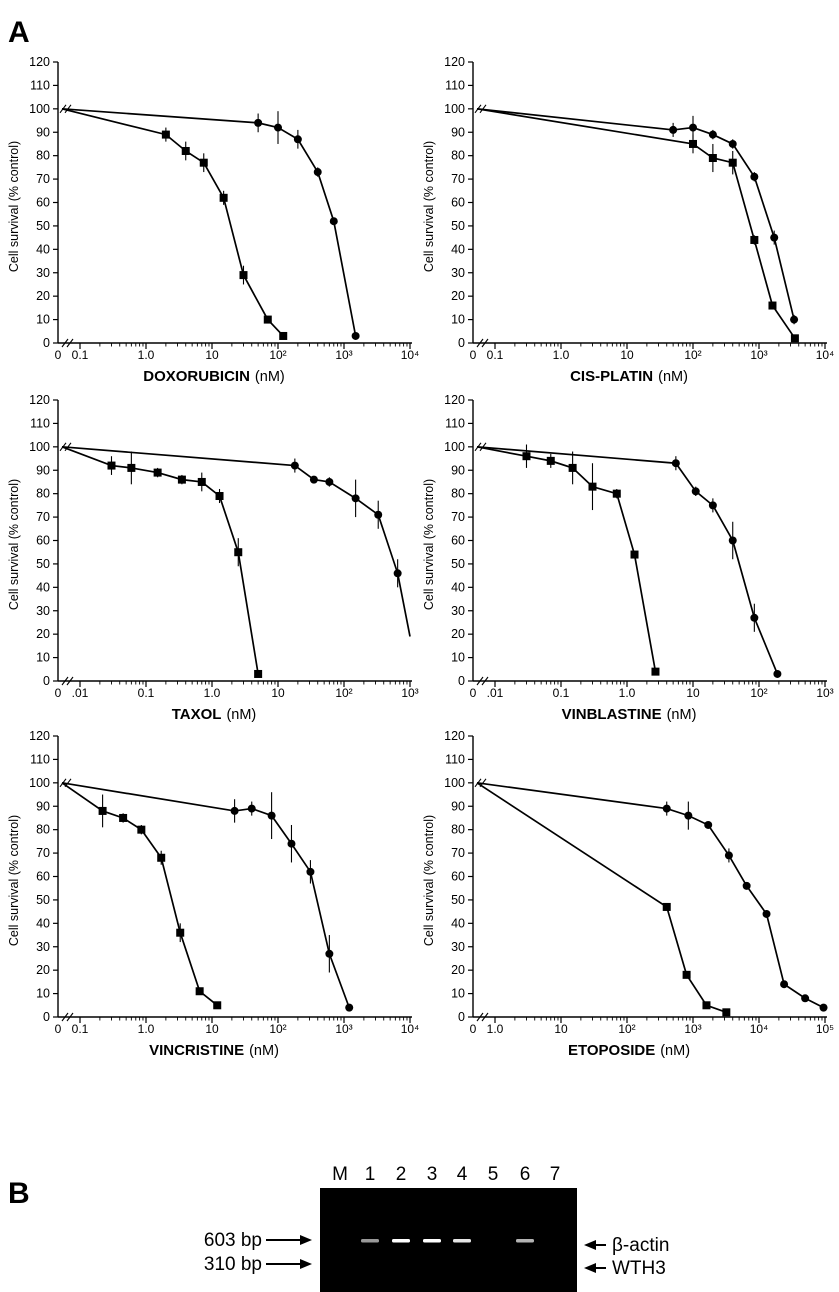  What do you see at coordinates (495, 1029) in the screenshot?
I see `x-tick-label: 1.0` at bounding box center [495, 1029].